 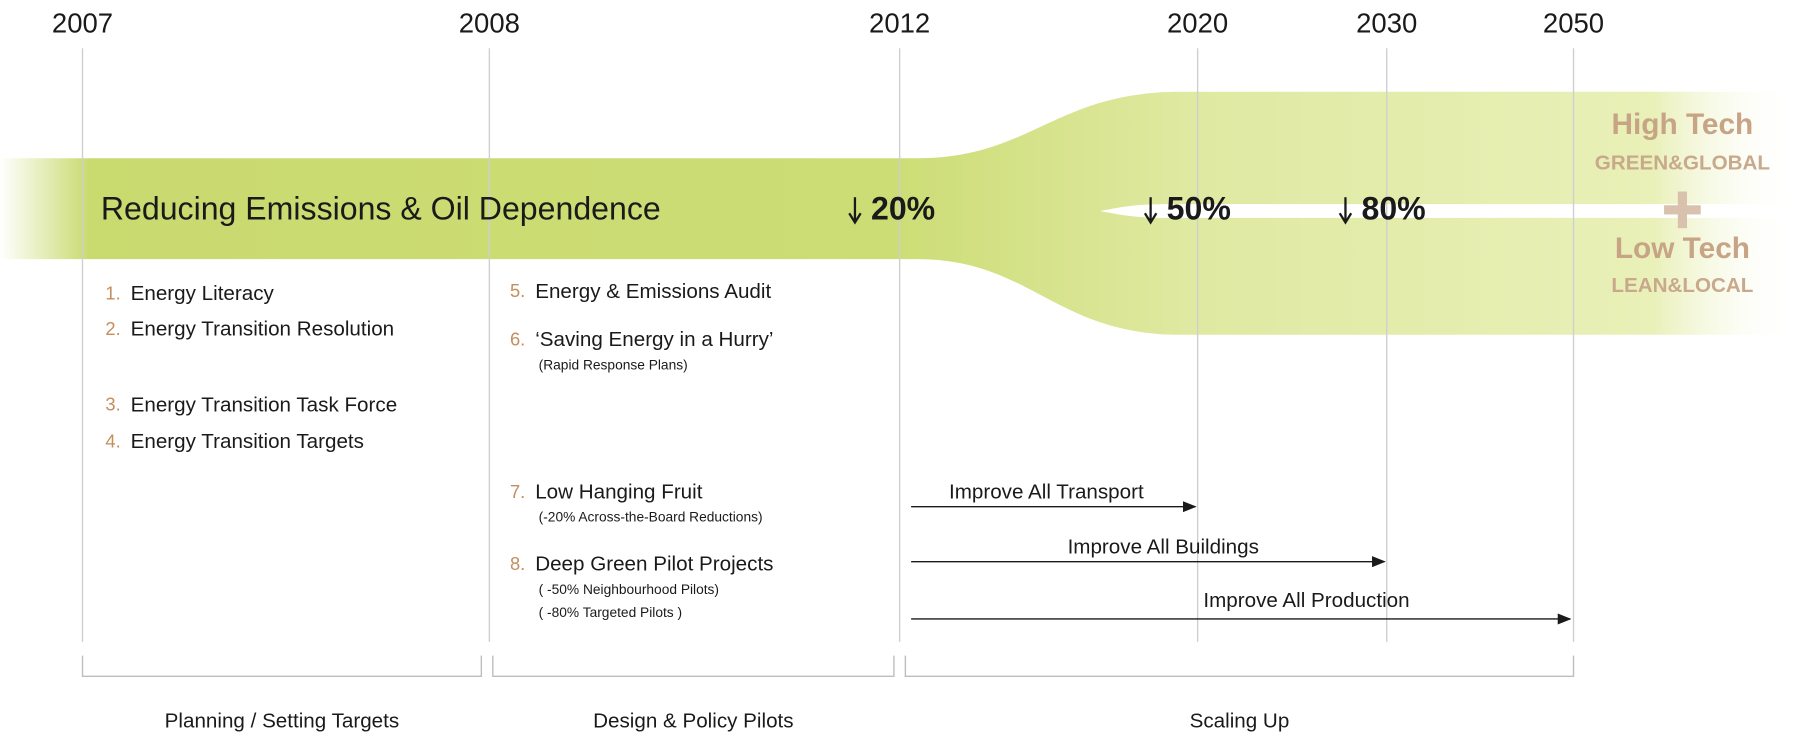 I want to click on step-label: Energy & Emissions Audit, so click(x=653, y=291).